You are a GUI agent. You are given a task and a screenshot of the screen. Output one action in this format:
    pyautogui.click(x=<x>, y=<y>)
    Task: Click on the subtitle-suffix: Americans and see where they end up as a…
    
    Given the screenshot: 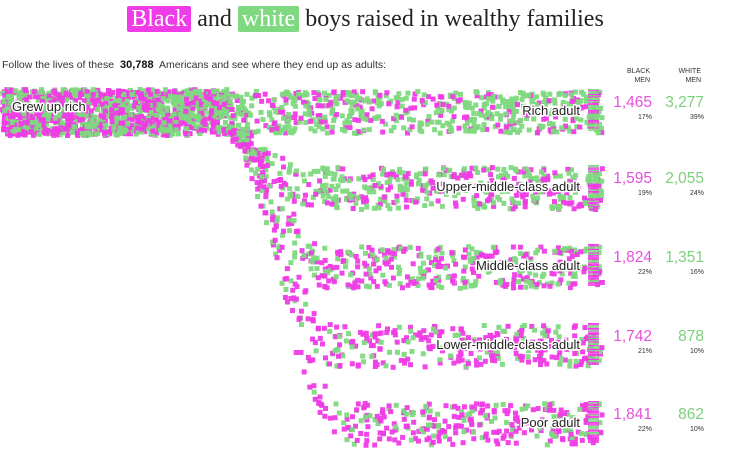 What is the action you would take?
    pyautogui.click(x=272, y=65)
    